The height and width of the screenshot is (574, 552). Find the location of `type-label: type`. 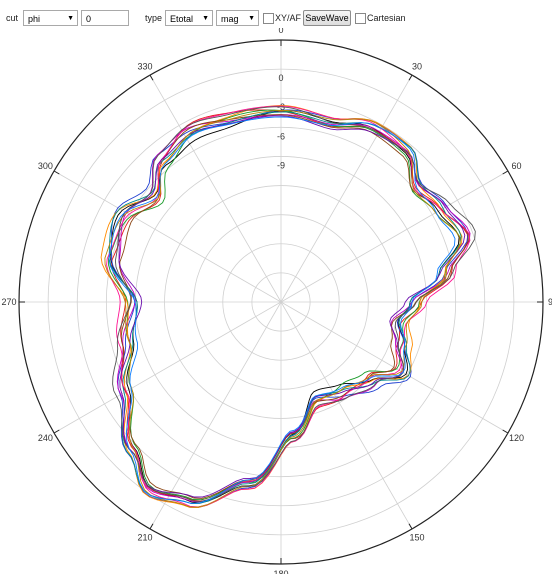

type-label: type is located at coordinates (154, 18).